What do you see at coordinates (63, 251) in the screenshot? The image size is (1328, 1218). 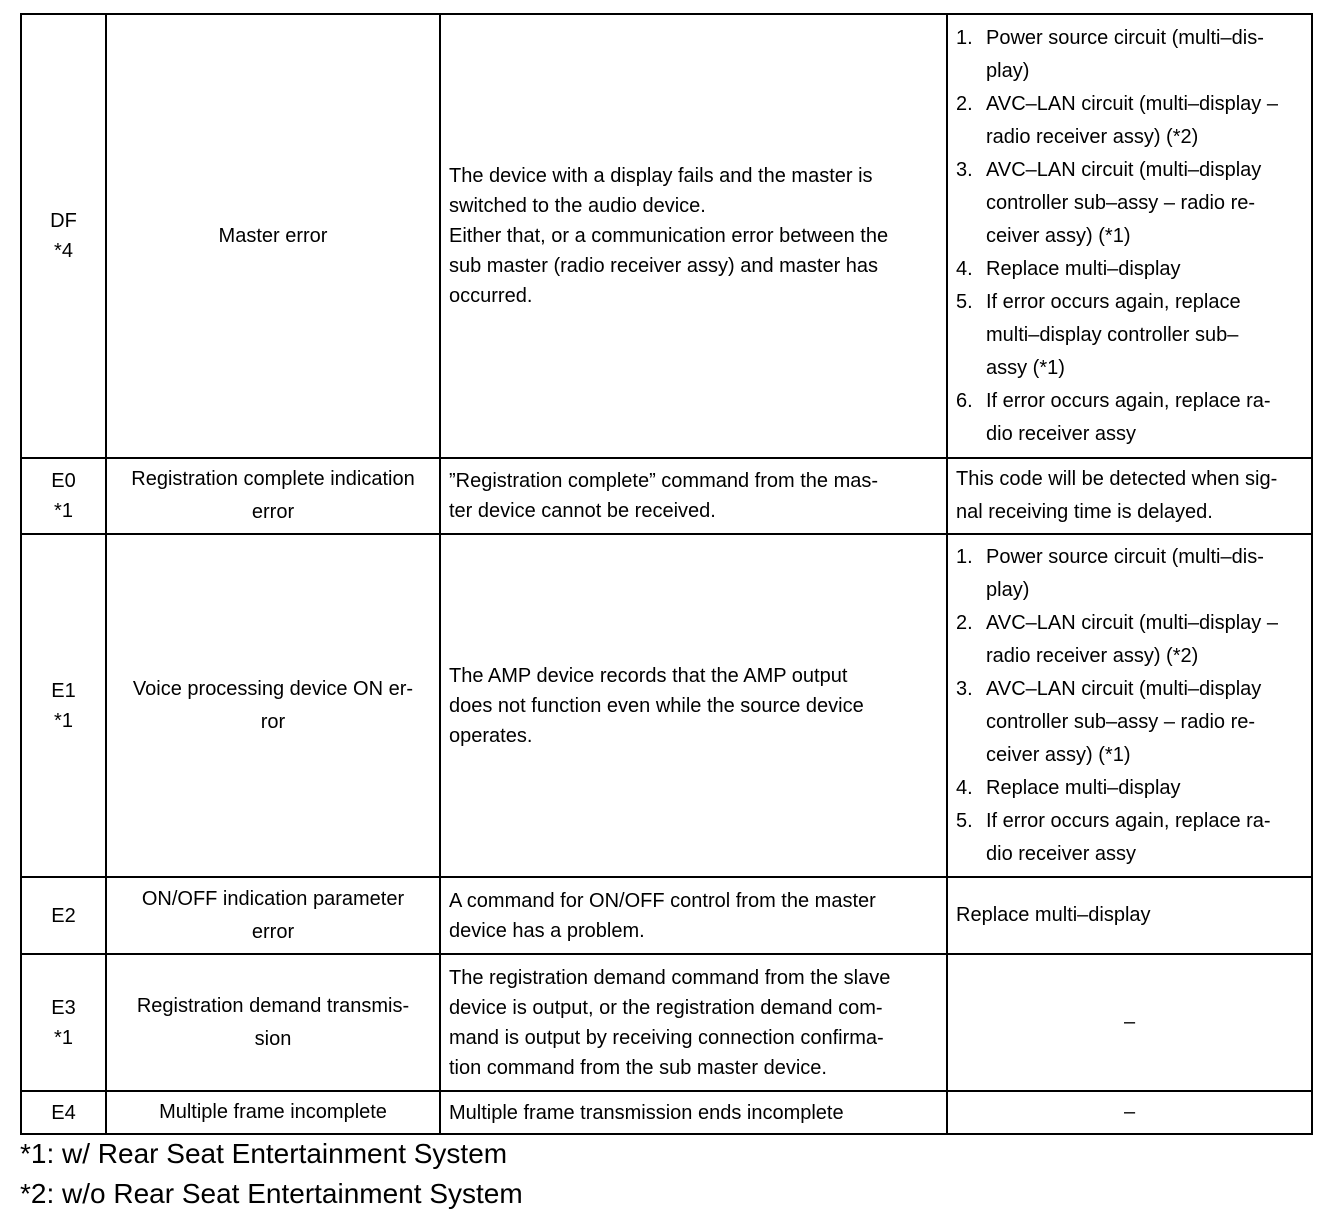 I see `text-line: *4` at bounding box center [63, 251].